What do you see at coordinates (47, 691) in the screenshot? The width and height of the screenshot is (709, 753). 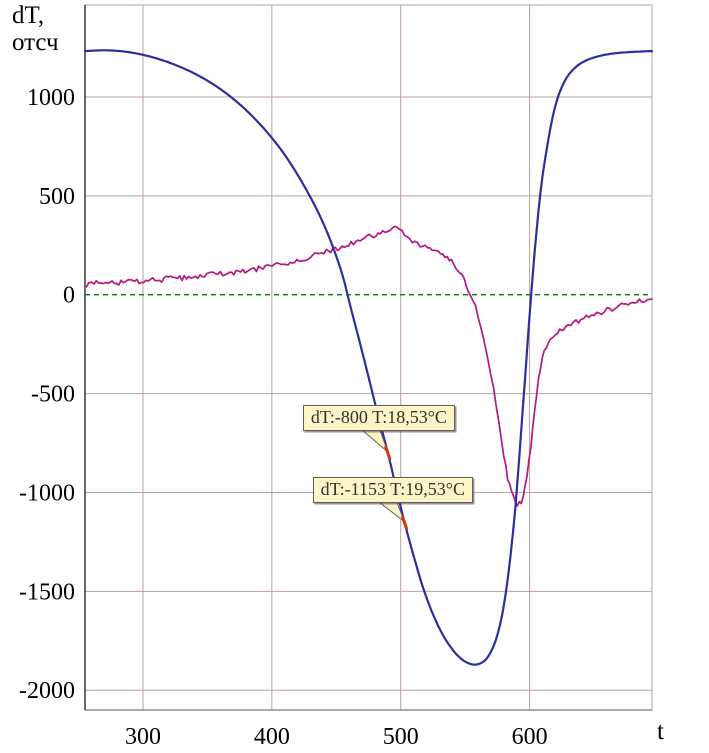 I see `y-tick-label: -2000` at bounding box center [47, 691].